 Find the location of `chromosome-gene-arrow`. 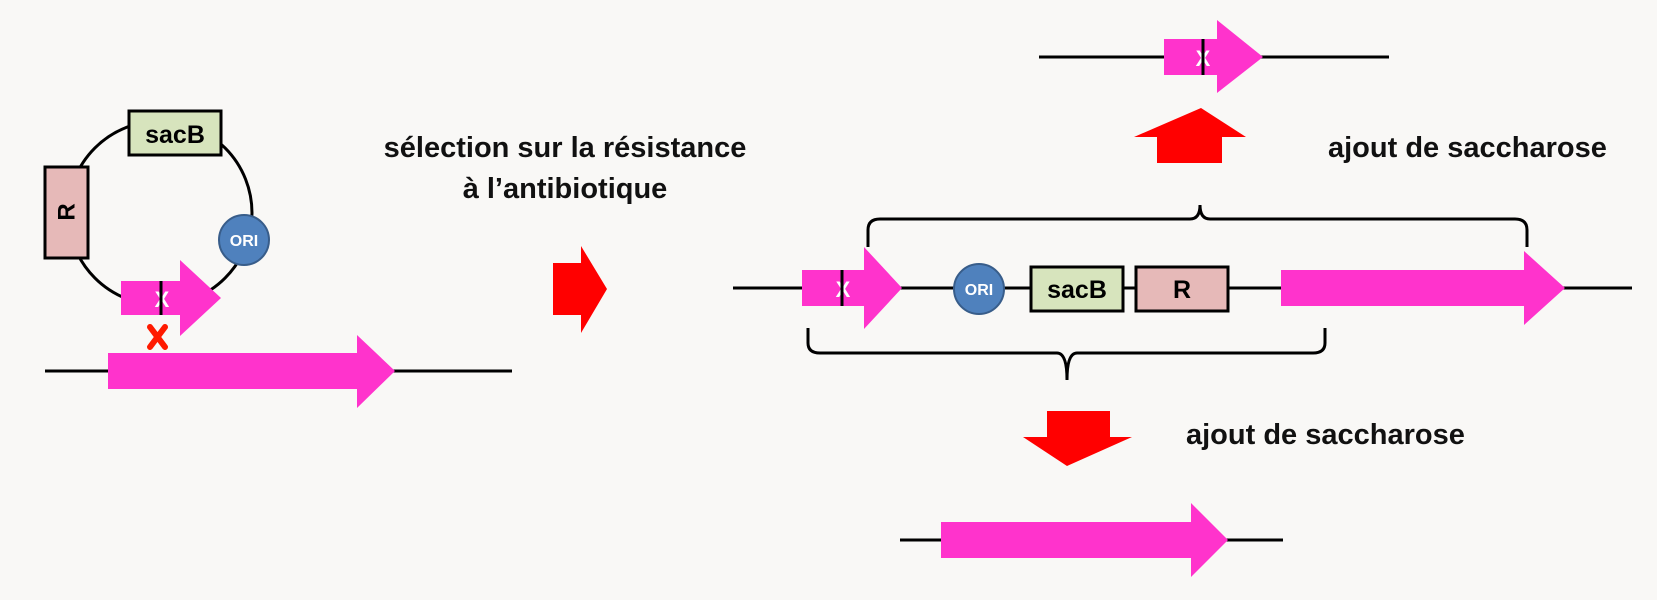

chromosome-gene-arrow is located at coordinates (251, 371).